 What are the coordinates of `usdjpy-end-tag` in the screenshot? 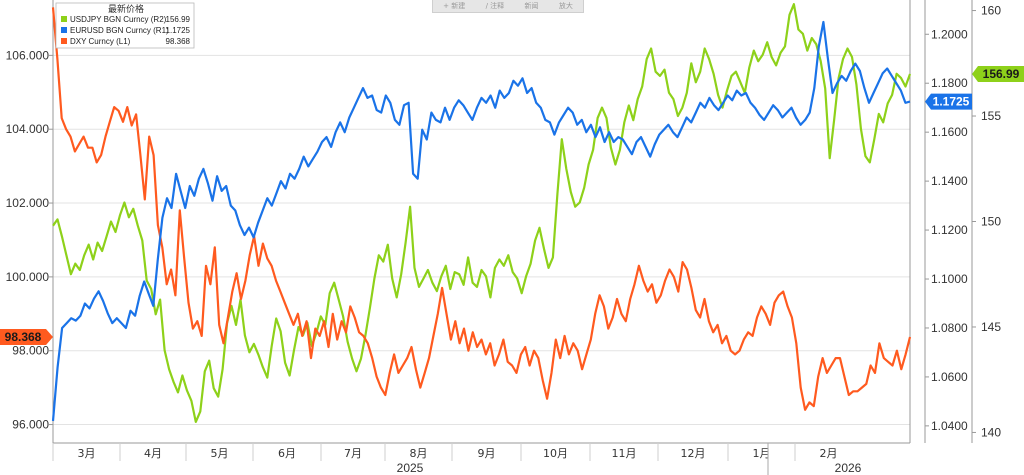 It's located at (998, 74).